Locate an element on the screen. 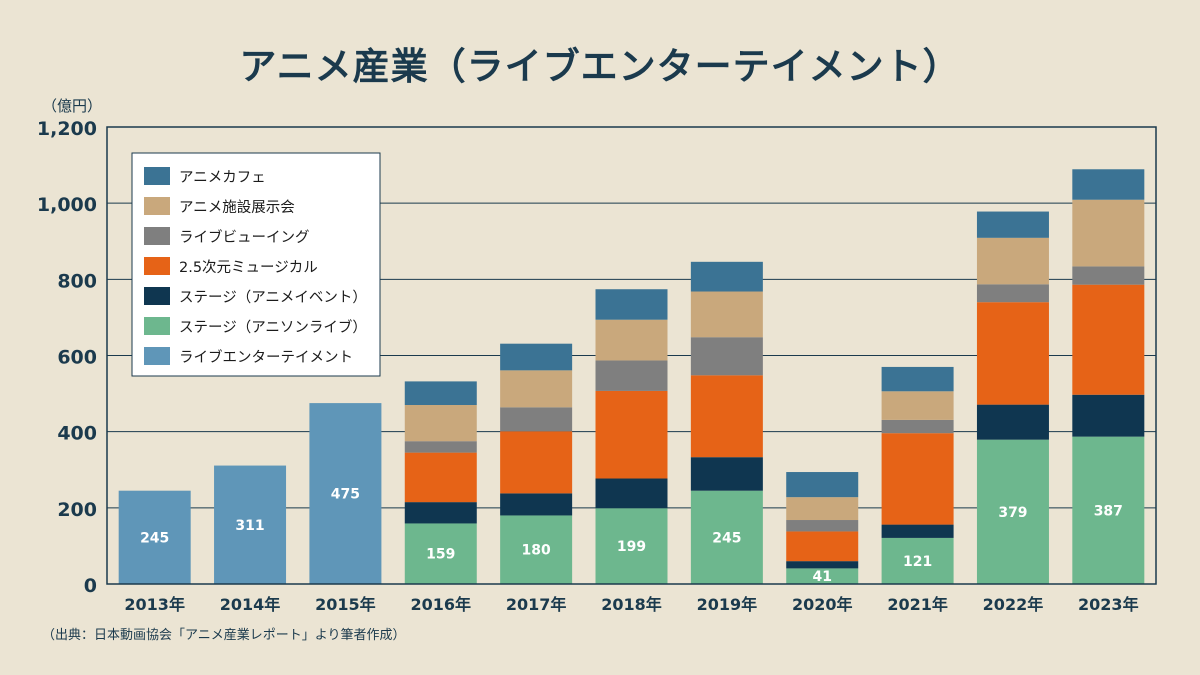 This screenshot has height=675, width=1200. x-tick-label: 2017年 is located at coordinates (536, 604).